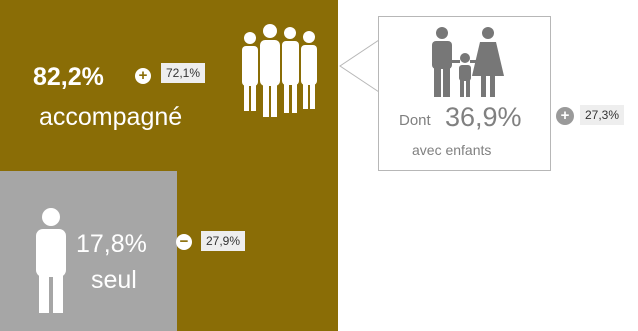 This screenshot has height=331, width=638. What do you see at coordinates (451, 150) in the screenshot?
I see `children-label: avec enfants` at bounding box center [451, 150].